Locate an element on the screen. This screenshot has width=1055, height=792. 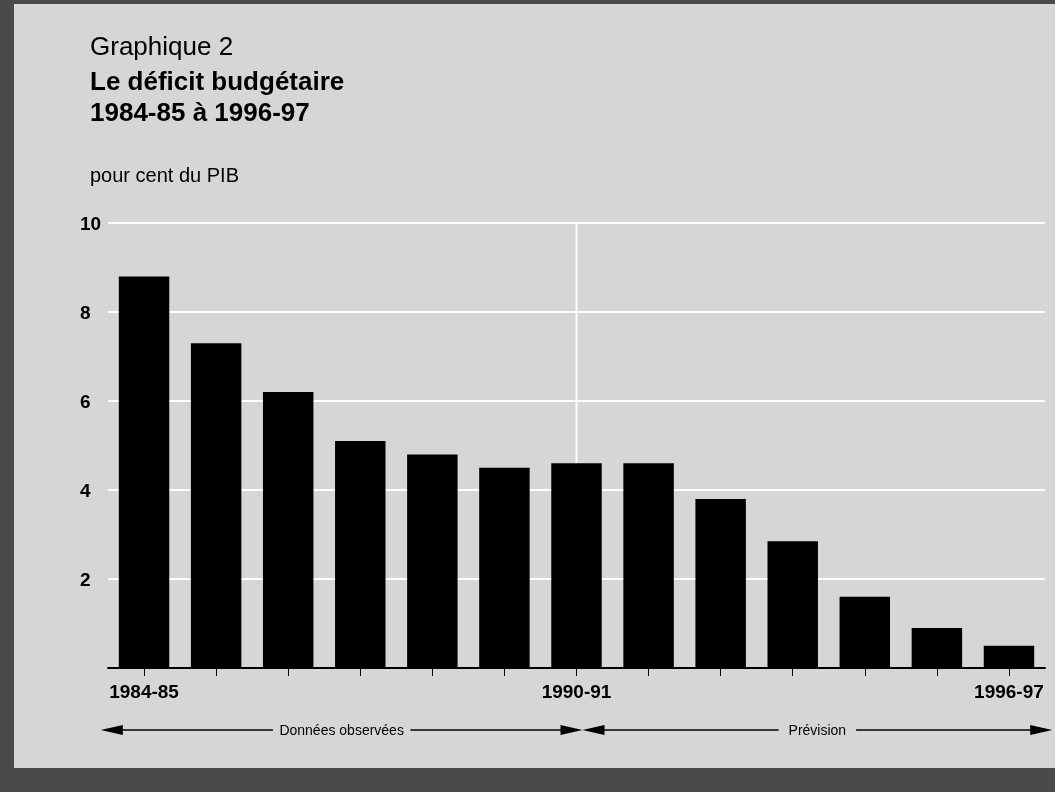
y-tick-label: 6 is located at coordinates (85, 401).